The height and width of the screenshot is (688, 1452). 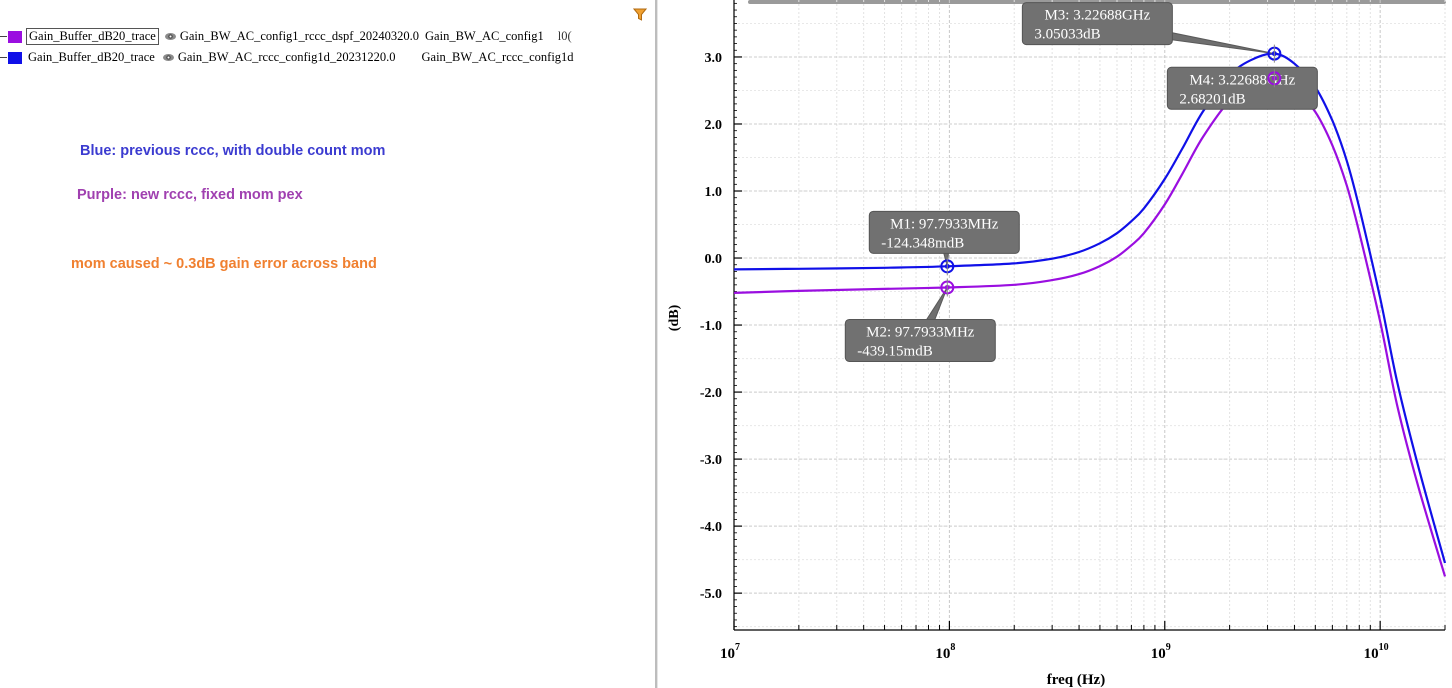 What do you see at coordinates (944, 224) in the screenshot?
I see `marker-label-M1: M1: 97.7933MHz` at bounding box center [944, 224].